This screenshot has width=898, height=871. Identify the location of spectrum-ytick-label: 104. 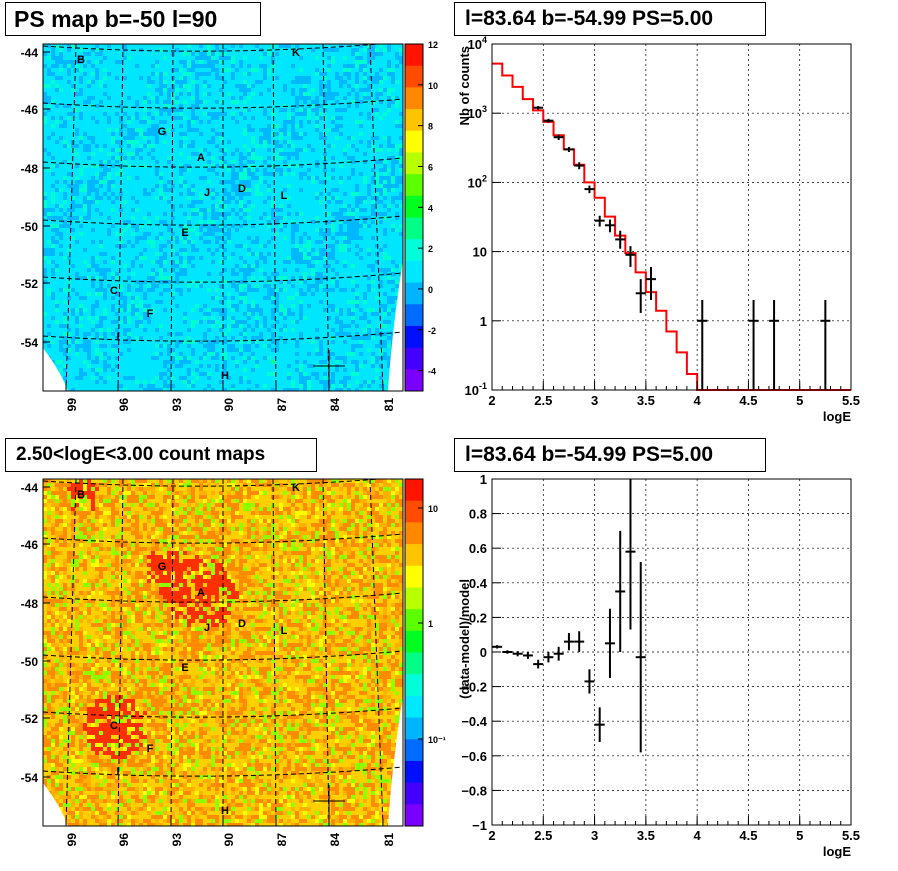
(477, 43).